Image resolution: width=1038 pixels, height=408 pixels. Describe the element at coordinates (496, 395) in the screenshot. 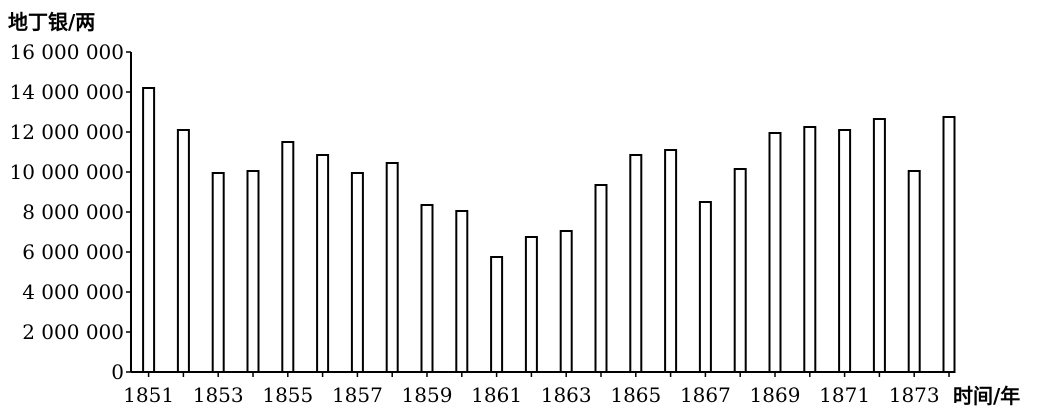

I see `x-tick-label: 1861` at that location.